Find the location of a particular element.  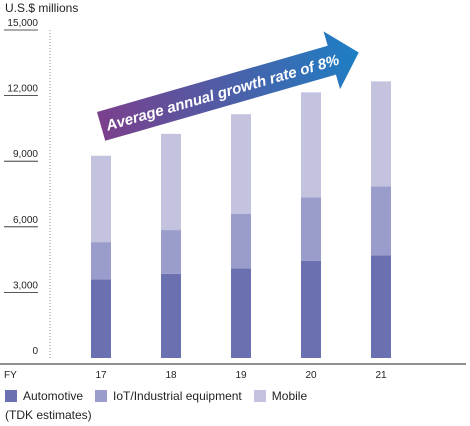

growth-arrow: Average annual growth rate of 8% is located at coordinates (227, 86).